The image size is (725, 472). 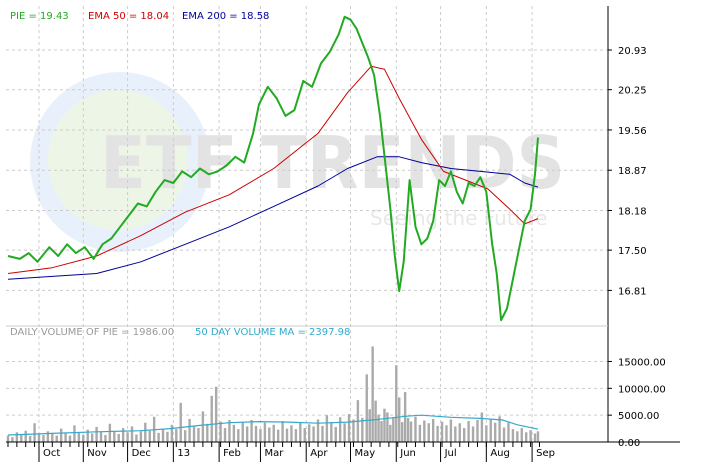 I want to click on x-tick-label: Sep, so click(x=545, y=453).